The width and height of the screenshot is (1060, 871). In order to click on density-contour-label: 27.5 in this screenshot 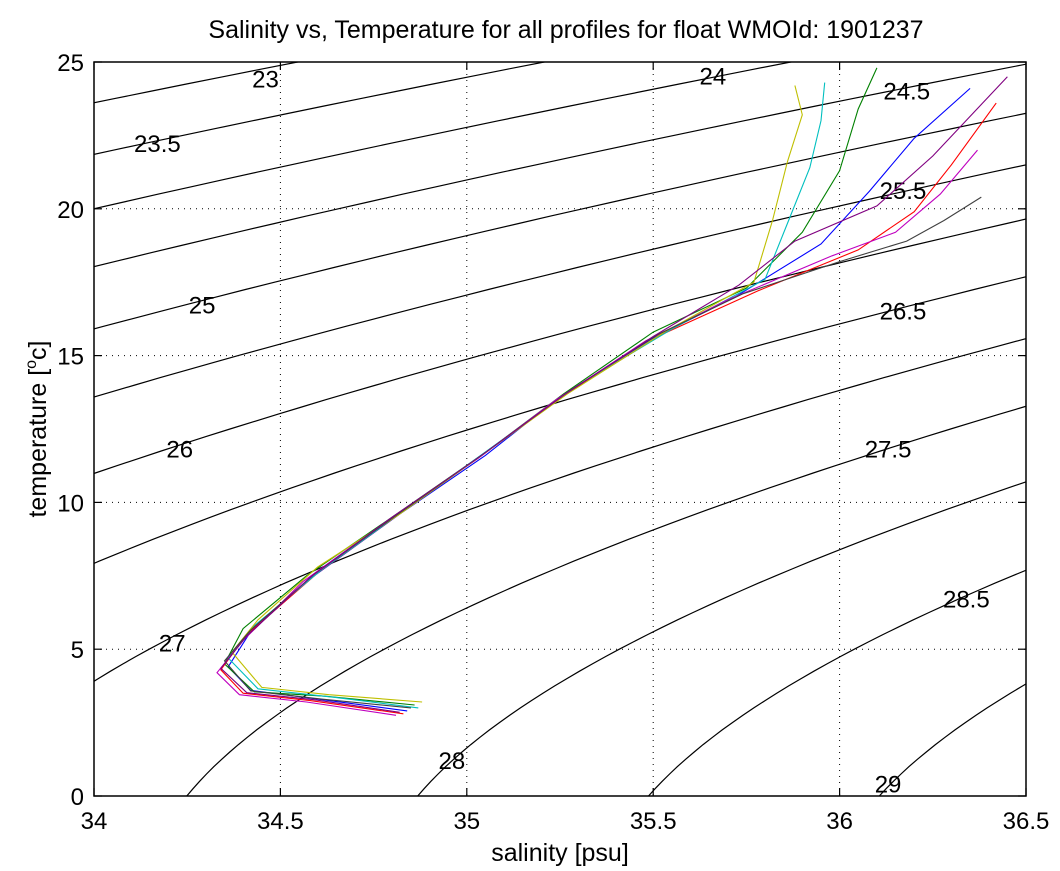, I will do `click(888, 450)`.